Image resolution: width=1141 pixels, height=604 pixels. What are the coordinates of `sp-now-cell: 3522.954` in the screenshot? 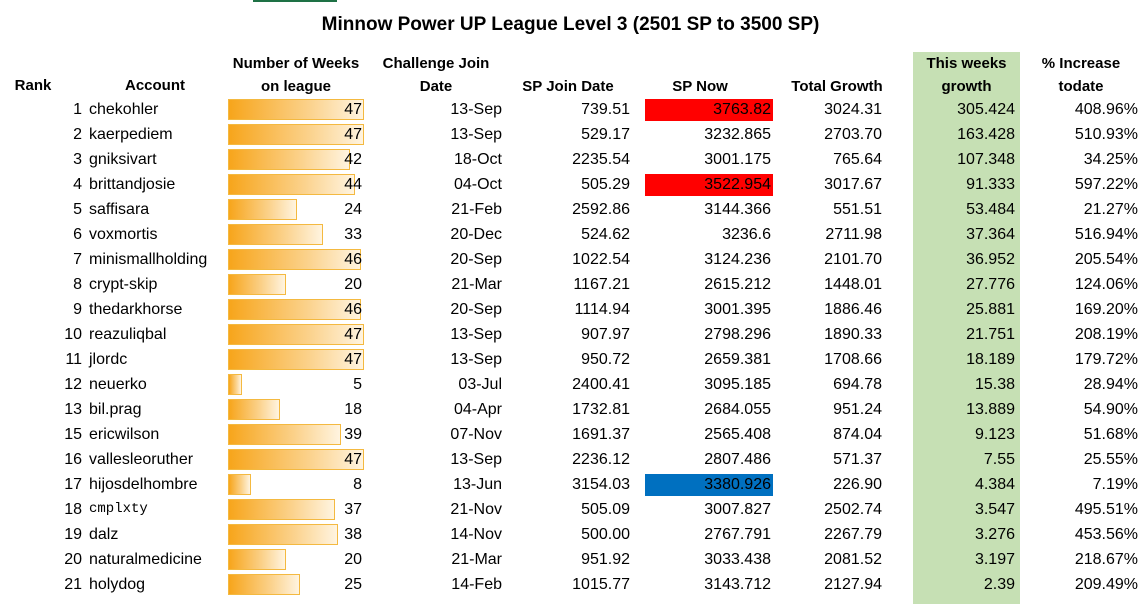 It's located at (709, 185).